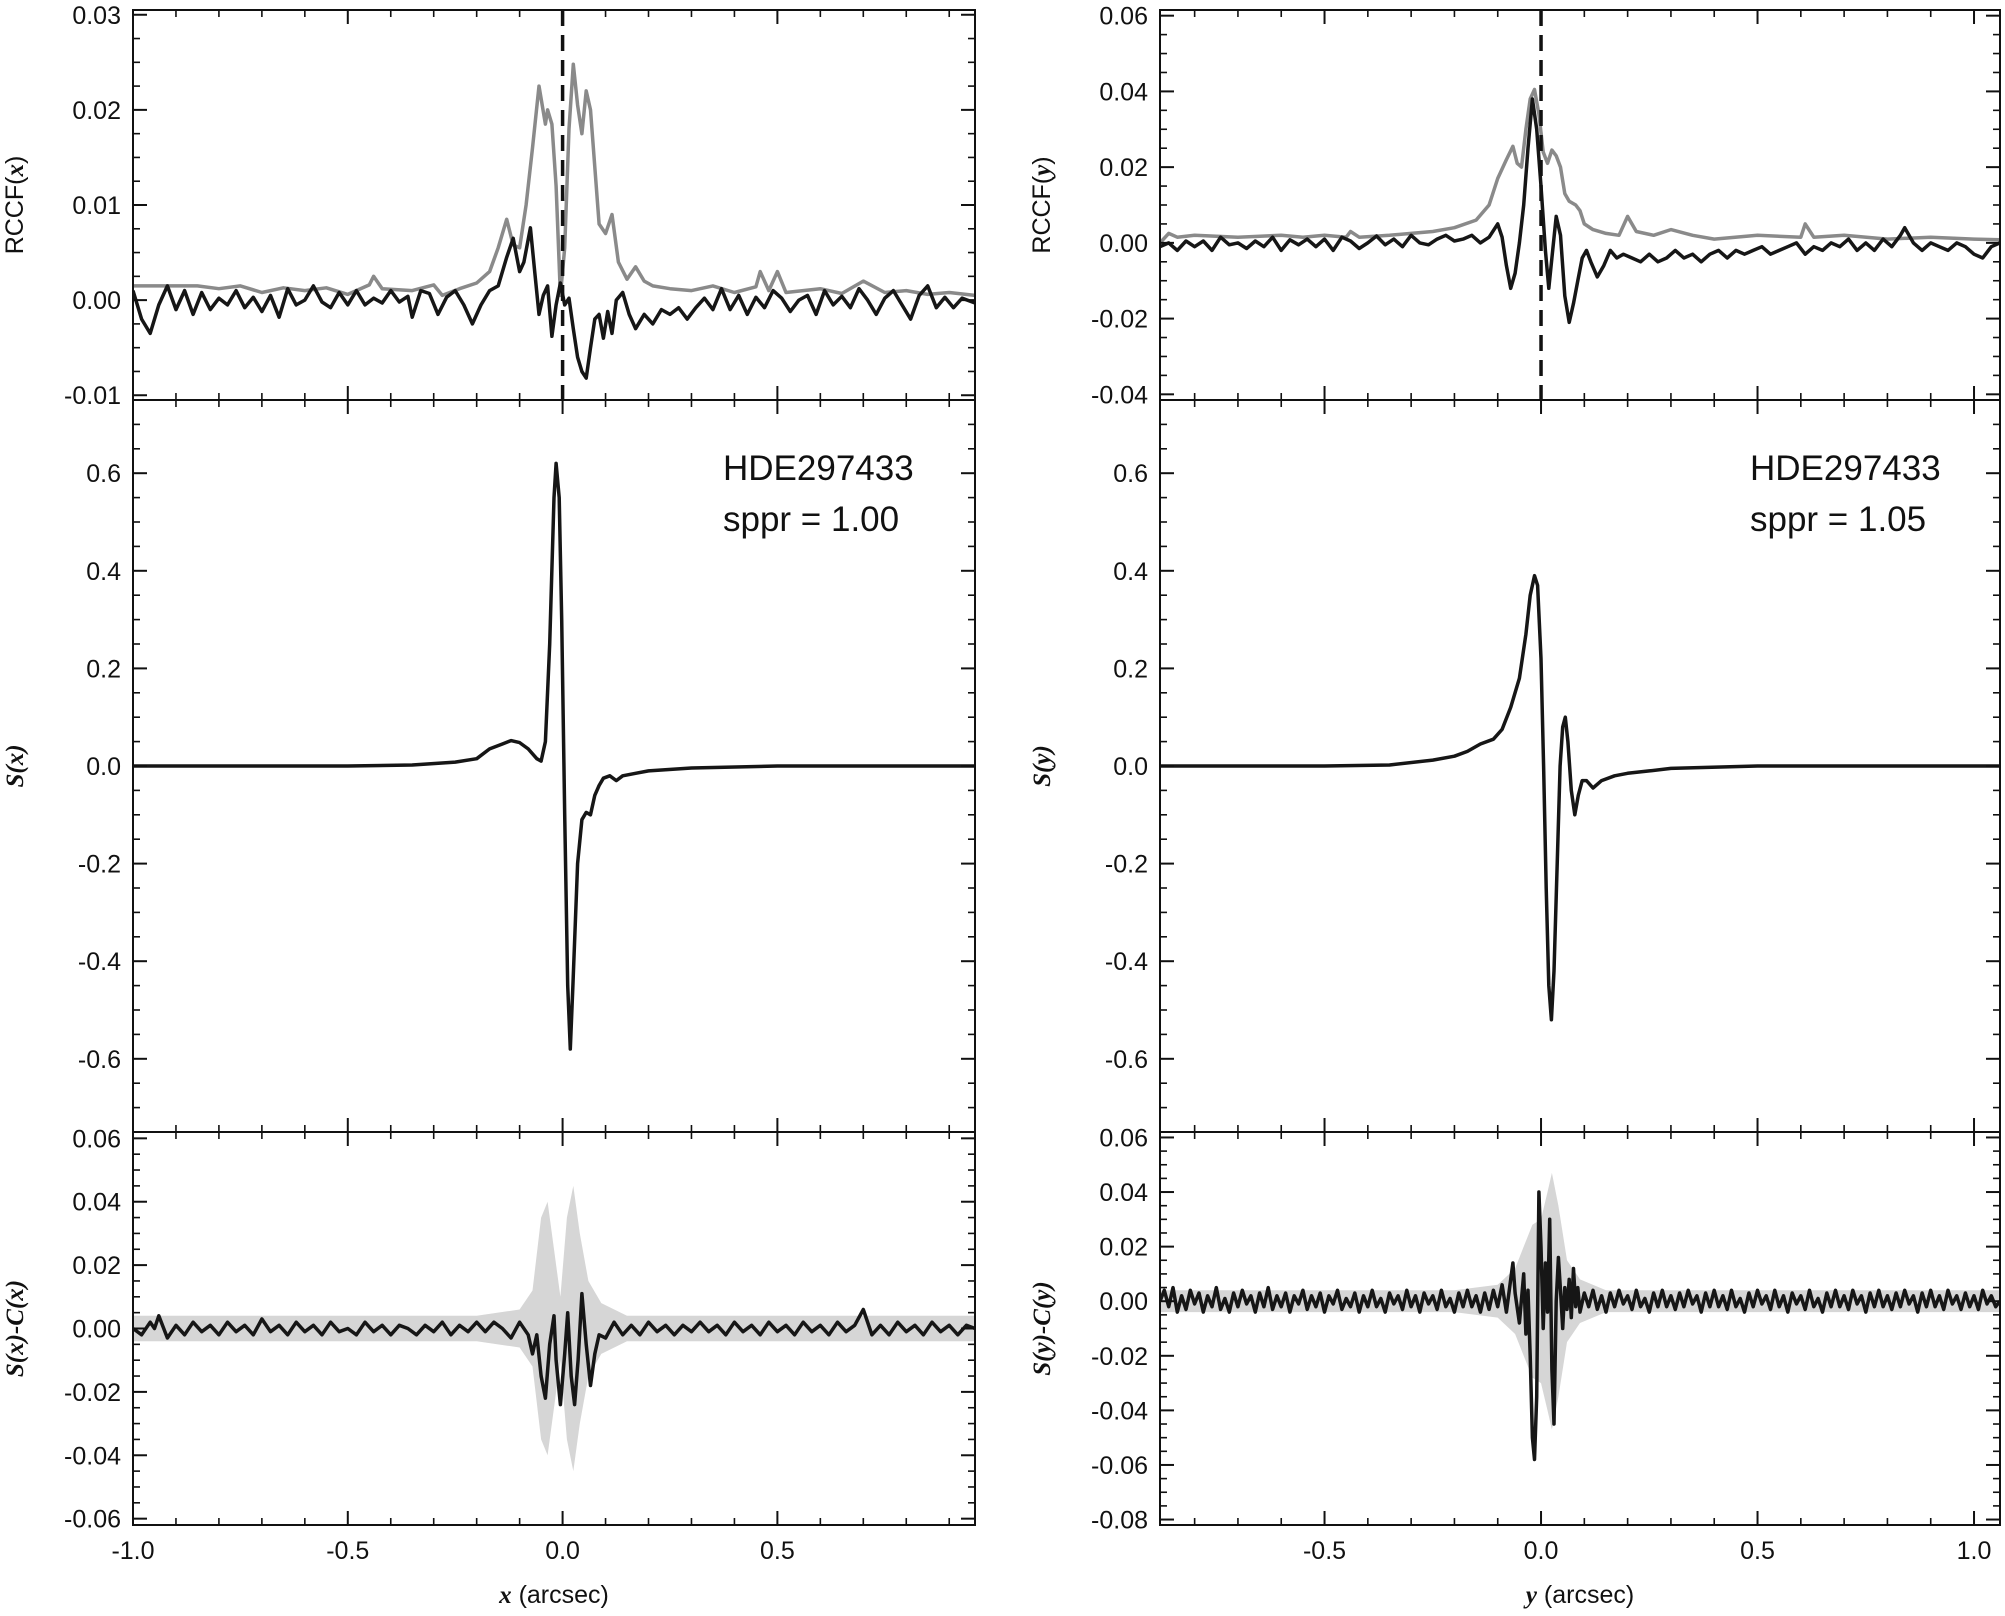  I want to click on y-axis-label: RCCF(x), so click(15, 205).